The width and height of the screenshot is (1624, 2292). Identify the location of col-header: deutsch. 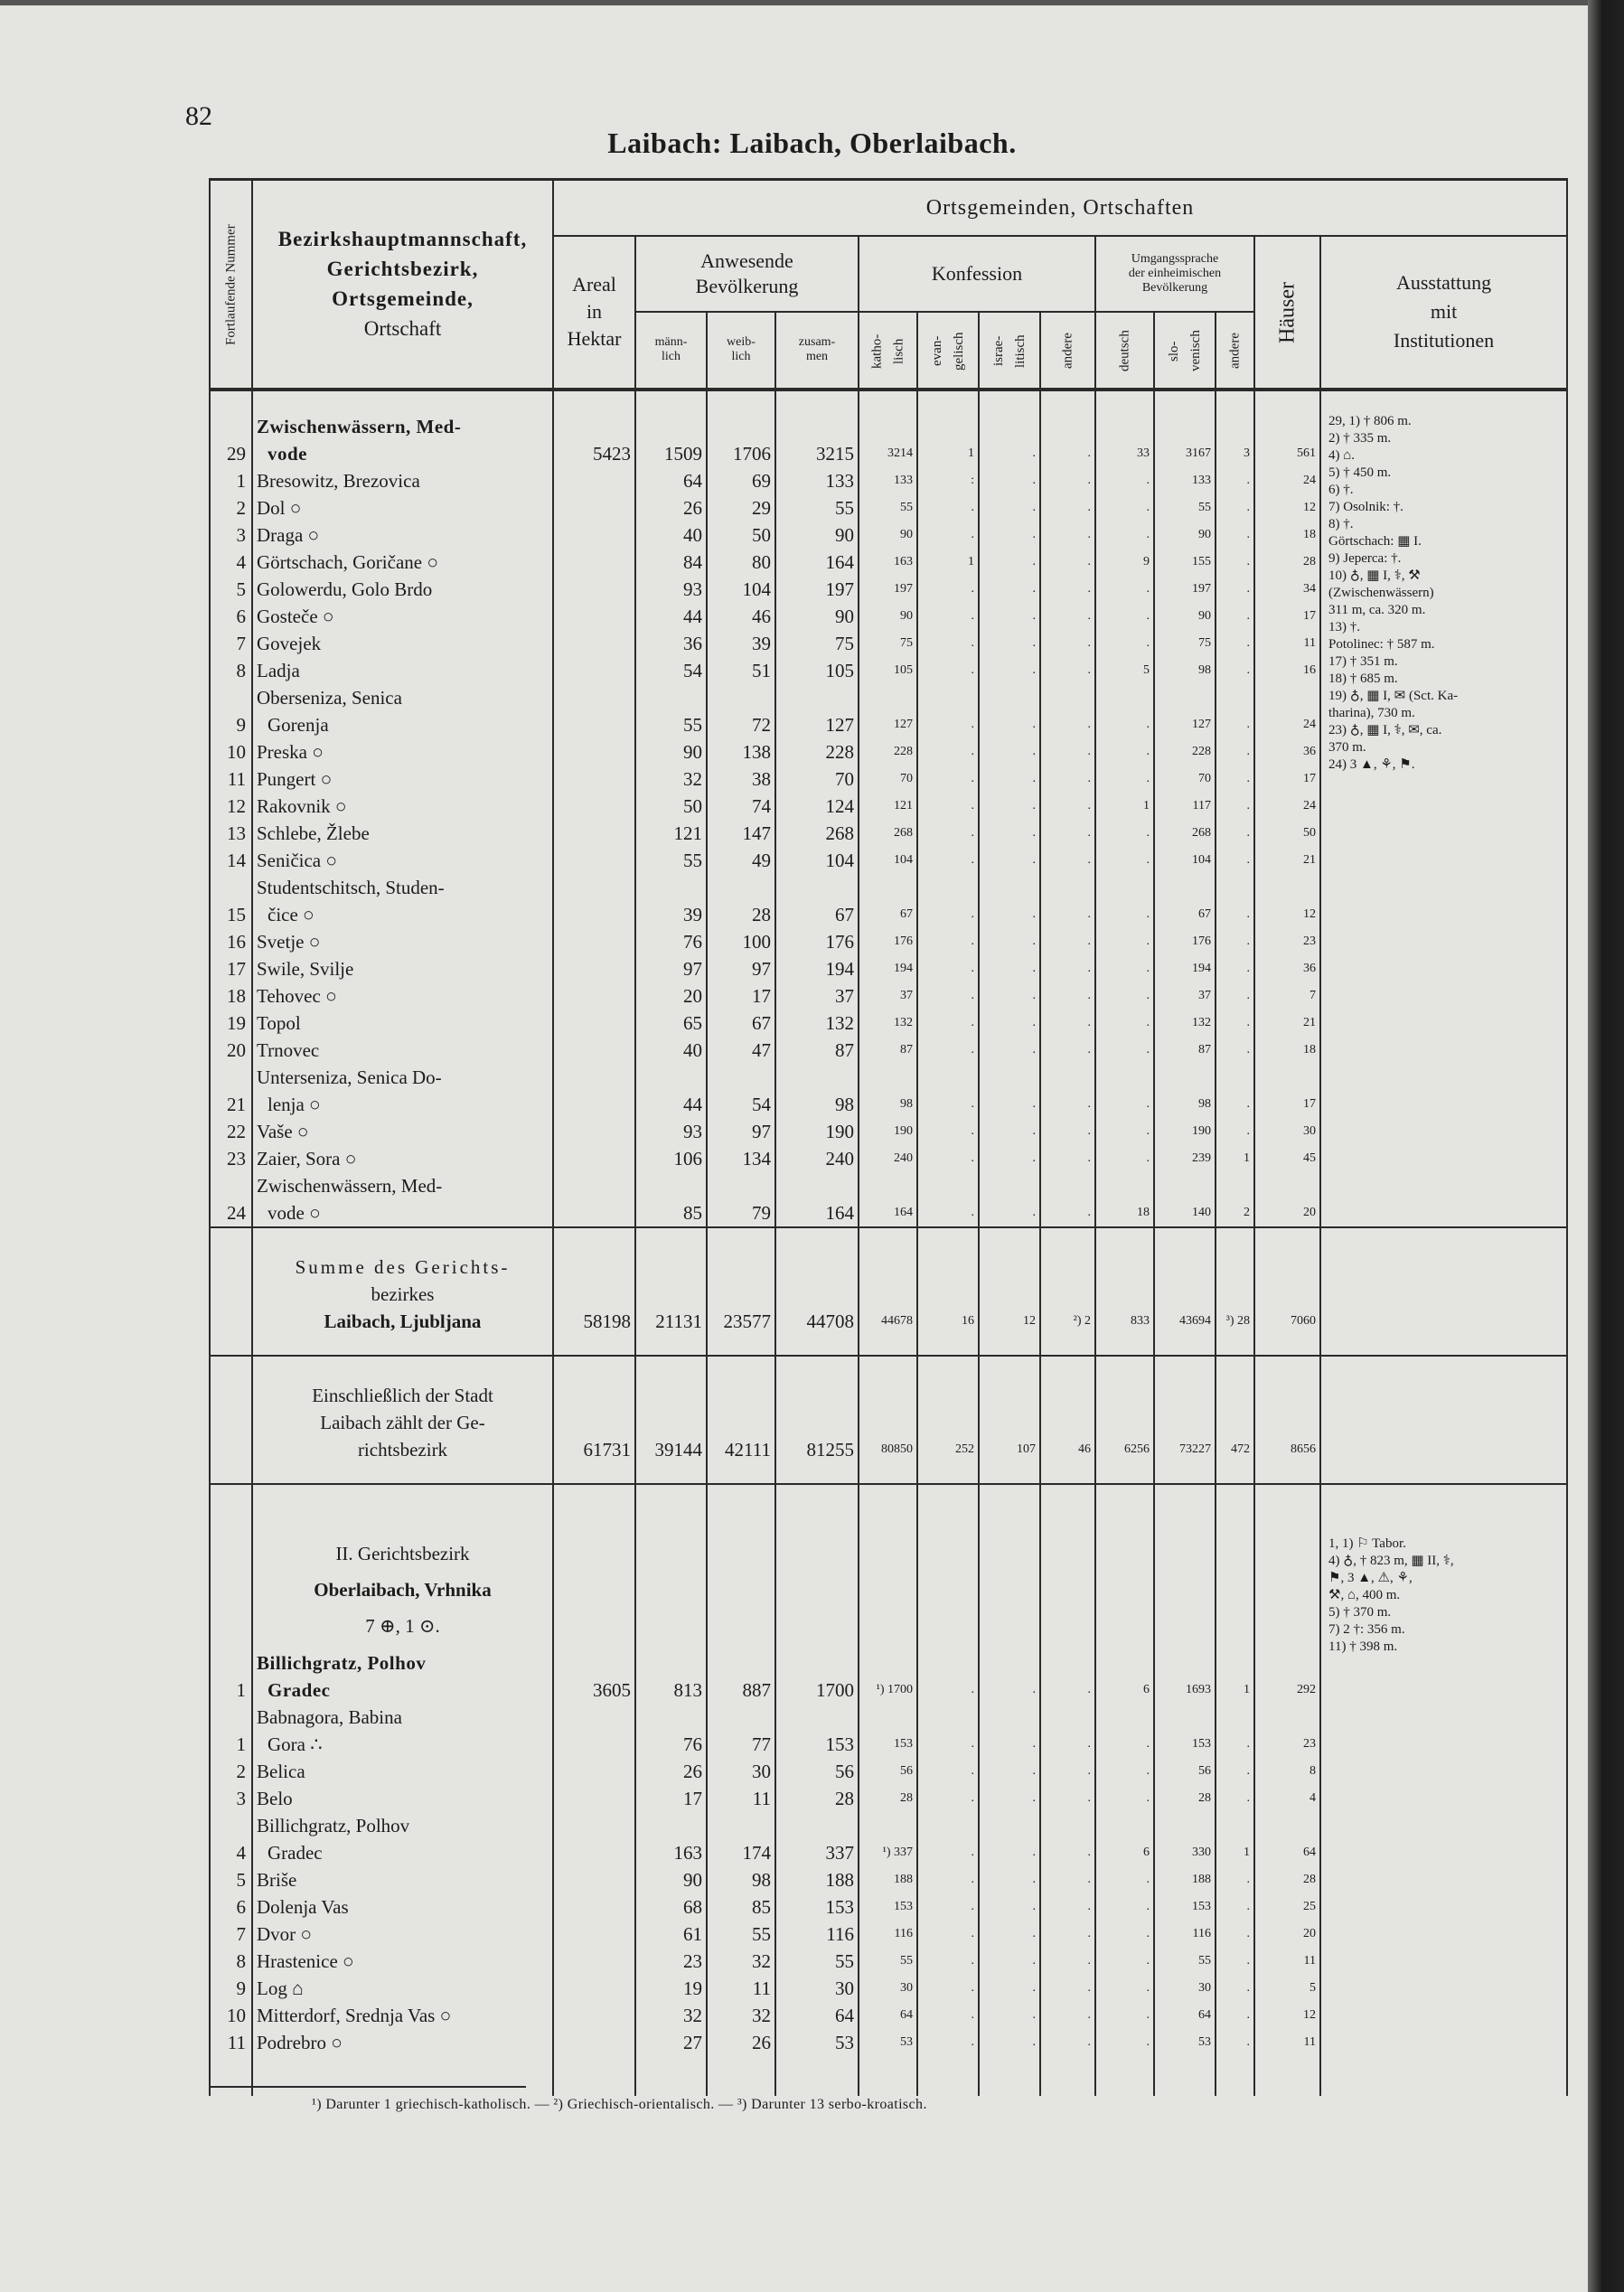
(1124, 351).